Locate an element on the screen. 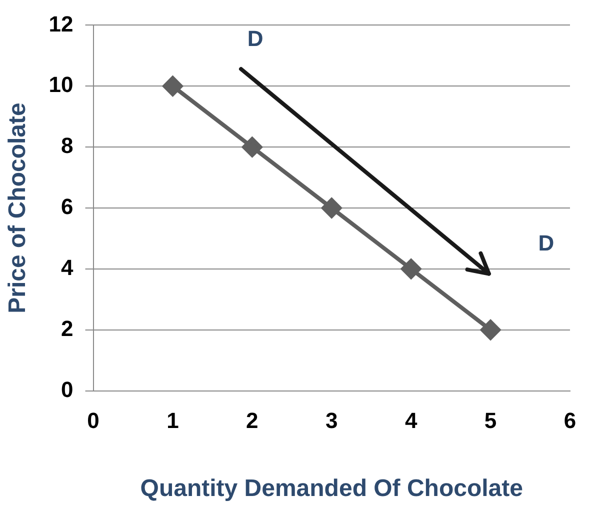 The height and width of the screenshot is (508, 600). y-tick-label: 6 is located at coordinates (67, 207).